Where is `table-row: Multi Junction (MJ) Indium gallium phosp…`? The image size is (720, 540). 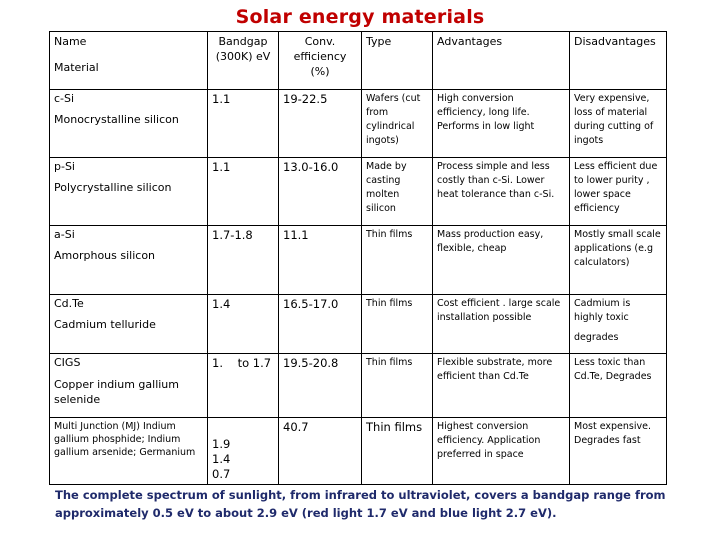 table-row: Multi Junction (MJ) Indium gallium phosp… is located at coordinates (358, 451).